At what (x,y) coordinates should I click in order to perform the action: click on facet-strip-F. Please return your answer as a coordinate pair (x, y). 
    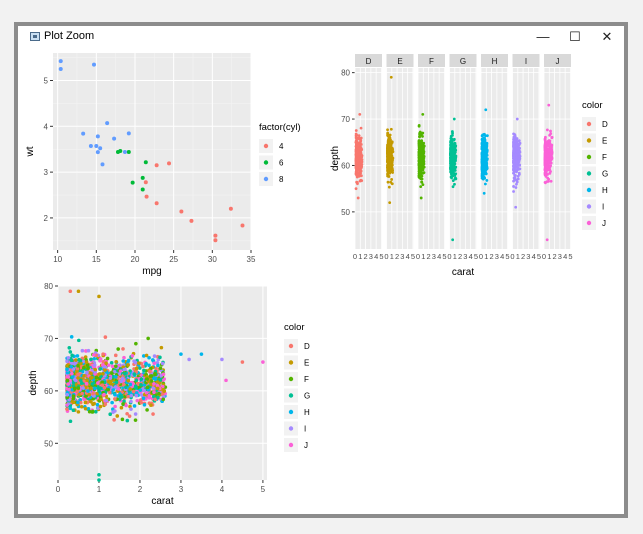
    Looking at the image, I should click on (431, 60).